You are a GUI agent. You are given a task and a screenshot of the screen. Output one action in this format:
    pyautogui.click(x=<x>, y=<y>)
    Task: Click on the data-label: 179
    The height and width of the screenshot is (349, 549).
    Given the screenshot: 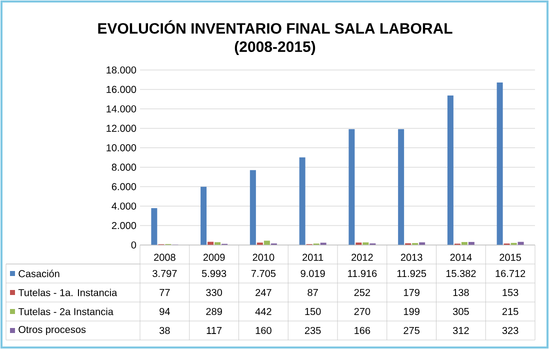 What is the action you would take?
    pyautogui.click(x=412, y=292)
    